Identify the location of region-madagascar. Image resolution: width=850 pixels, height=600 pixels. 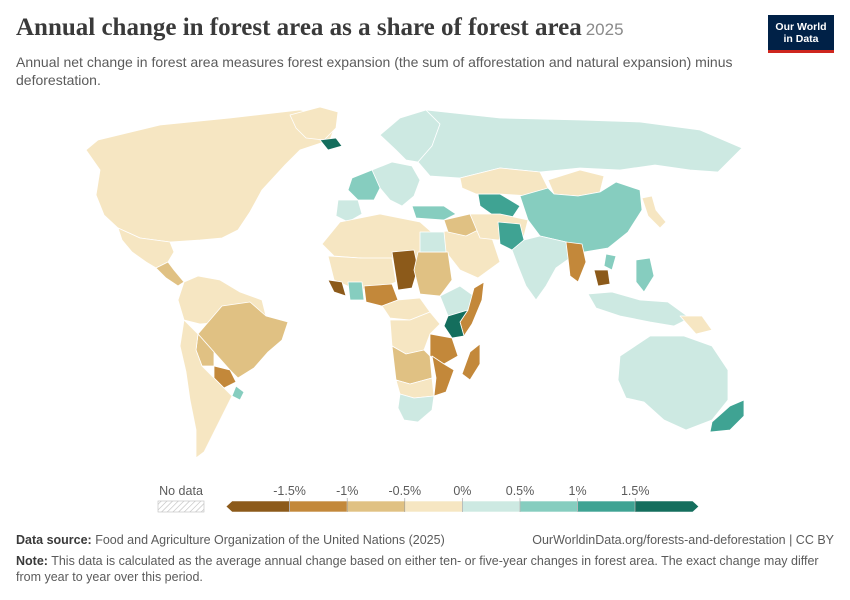
(471, 362).